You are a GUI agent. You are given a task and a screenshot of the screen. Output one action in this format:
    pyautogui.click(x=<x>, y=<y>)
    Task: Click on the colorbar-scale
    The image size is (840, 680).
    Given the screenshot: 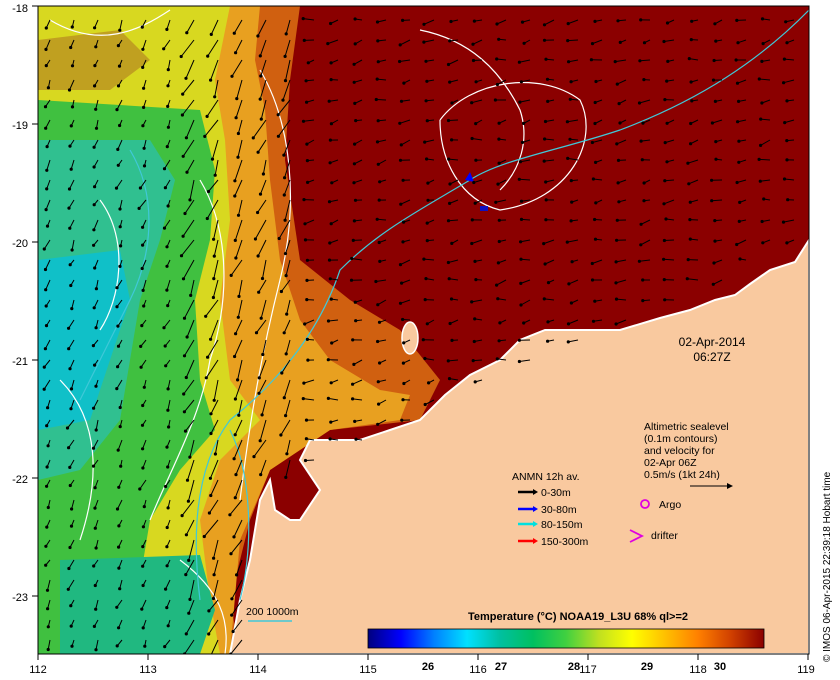 What is the action you would take?
    pyautogui.click(x=566, y=638)
    